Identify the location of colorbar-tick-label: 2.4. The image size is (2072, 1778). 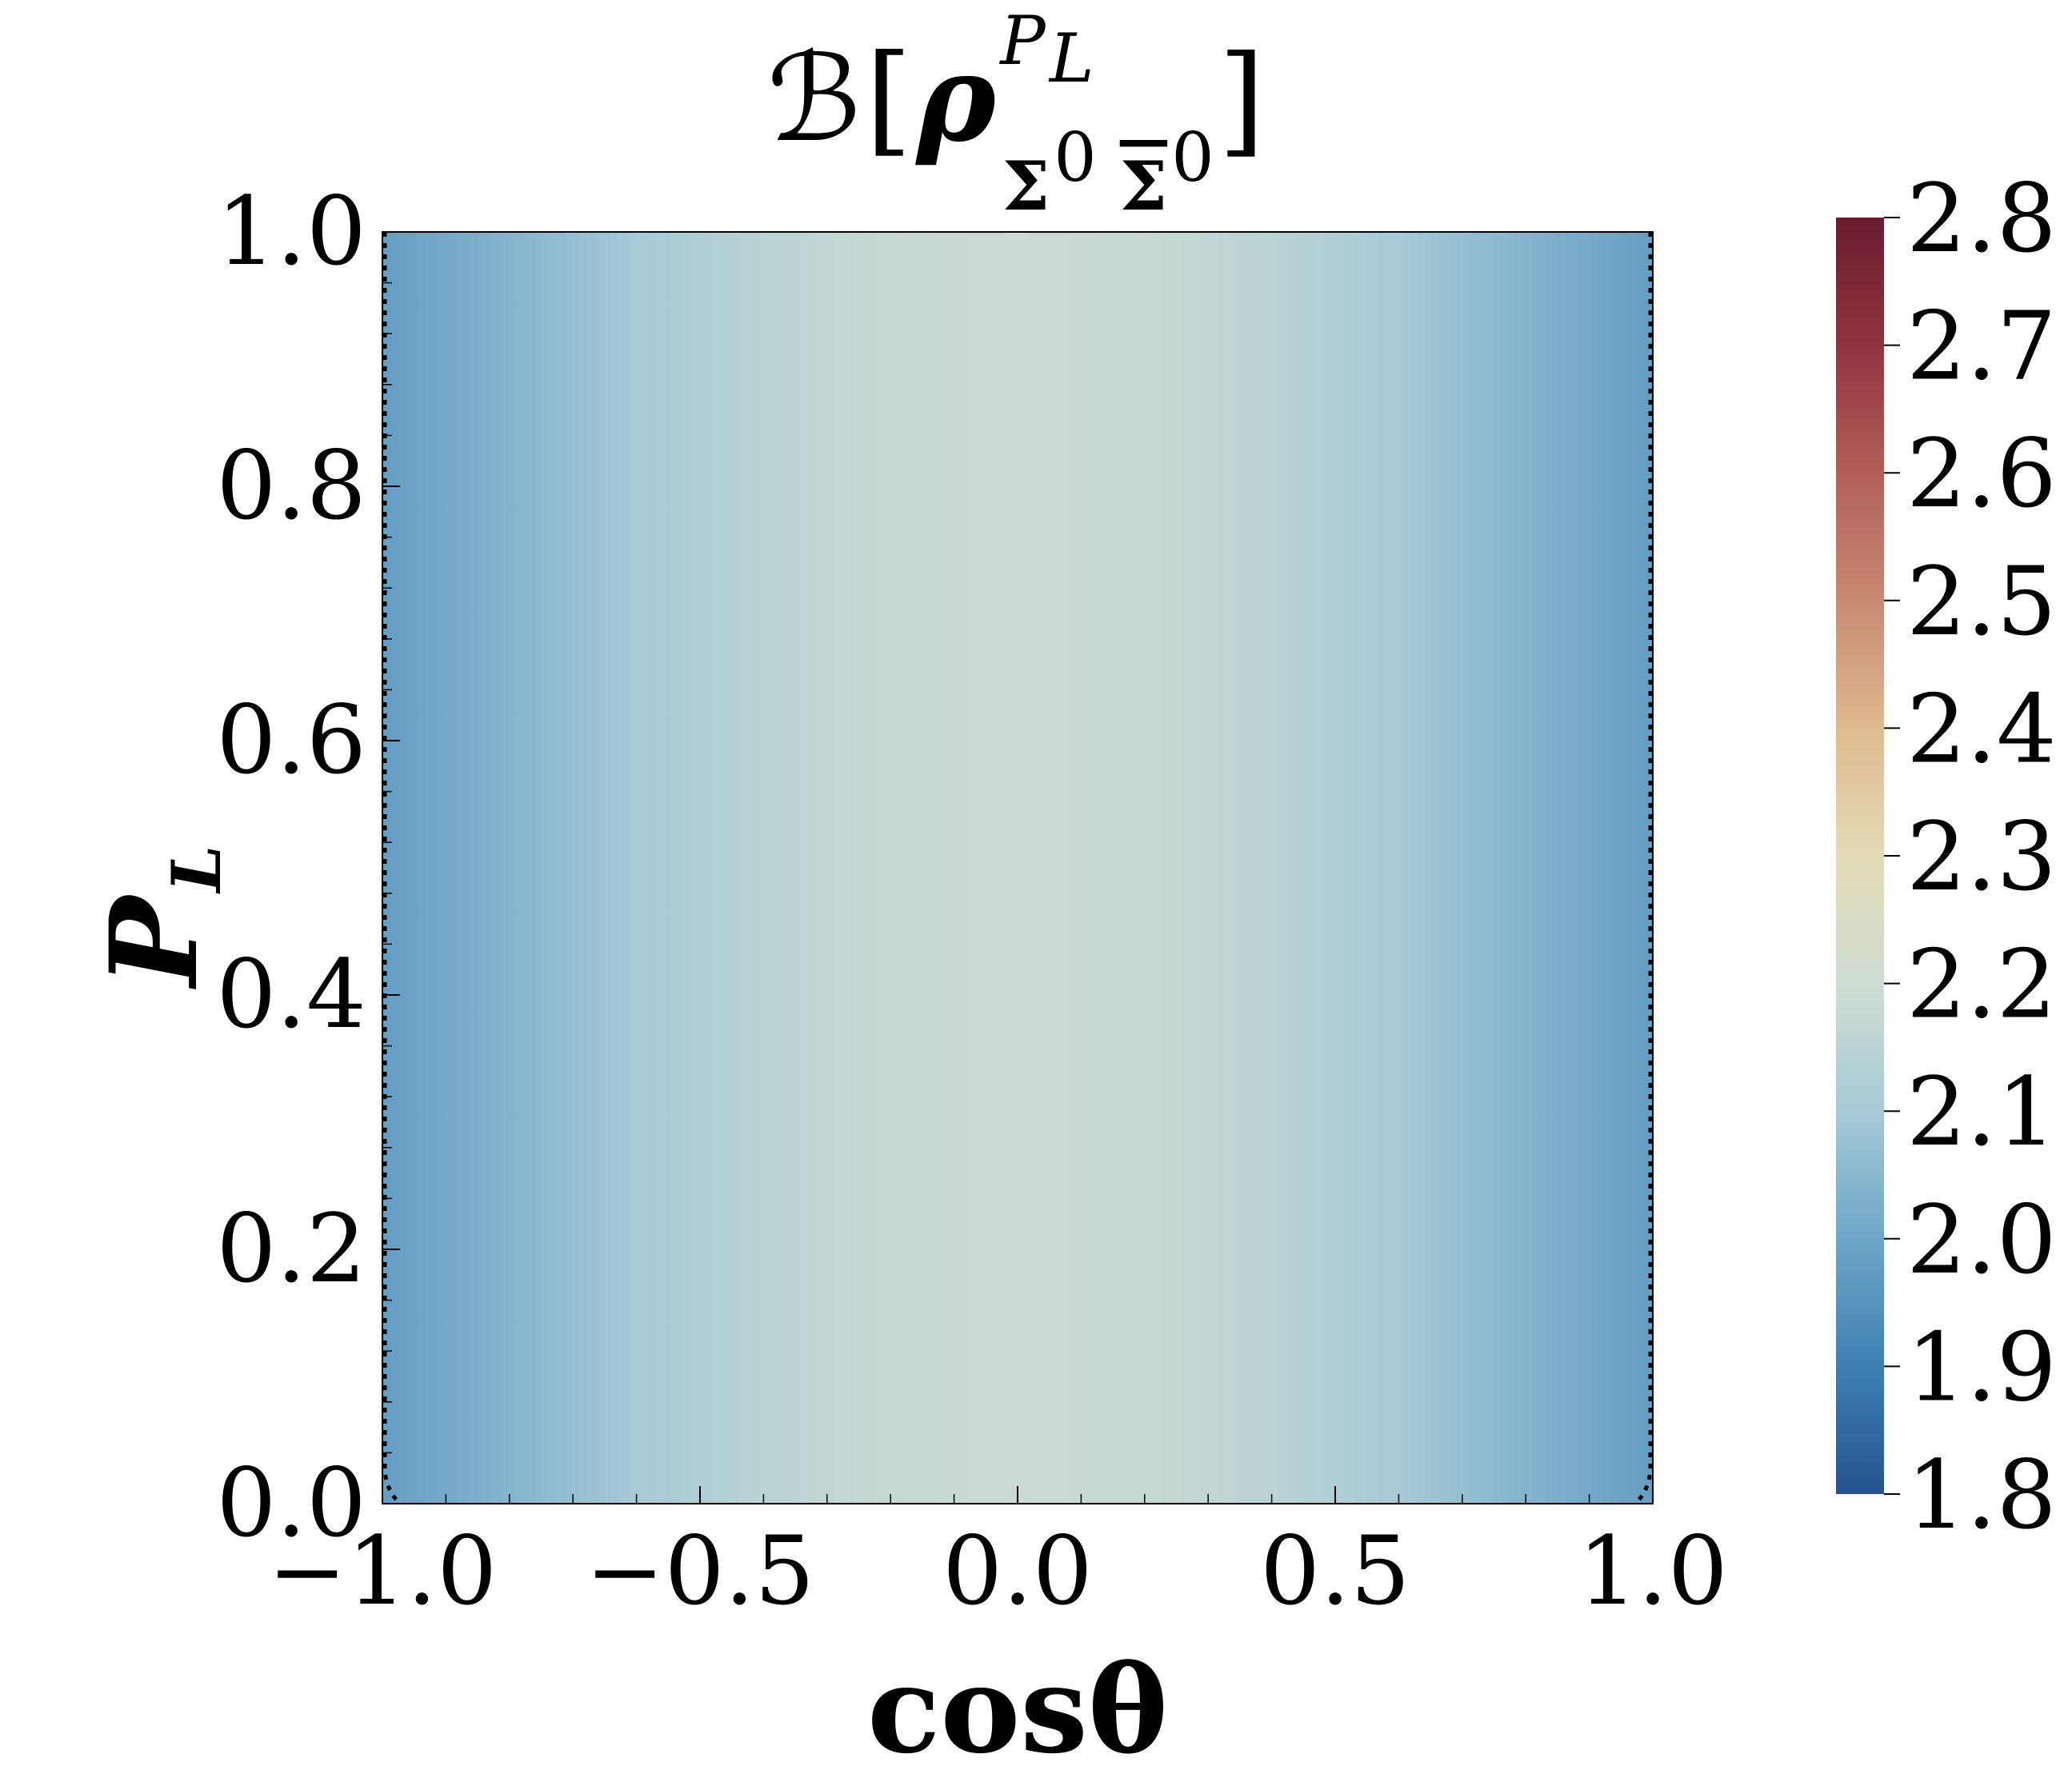
(1981, 728).